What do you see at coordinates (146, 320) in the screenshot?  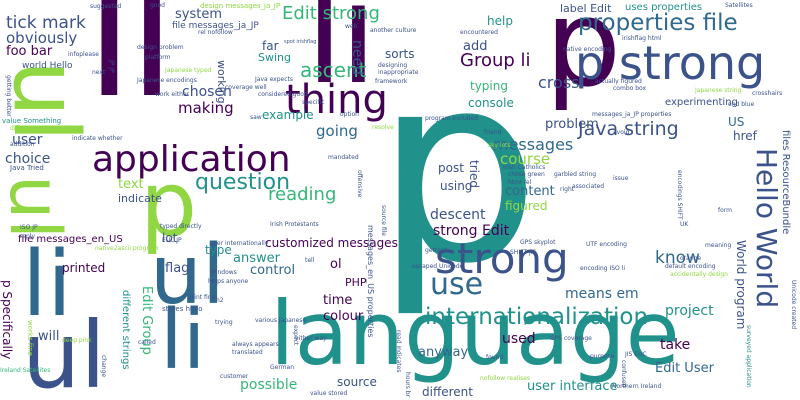 I see `word: Edit Group` at bounding box center [146, 320].